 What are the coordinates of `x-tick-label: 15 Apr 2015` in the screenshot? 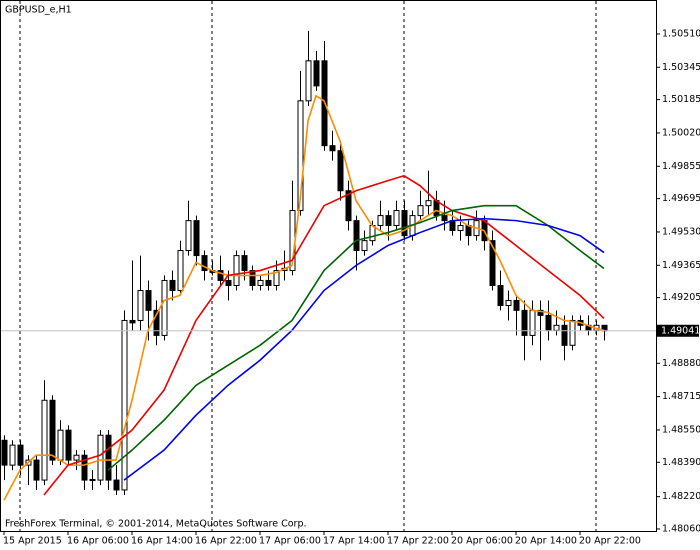 It's located at (32, 541).